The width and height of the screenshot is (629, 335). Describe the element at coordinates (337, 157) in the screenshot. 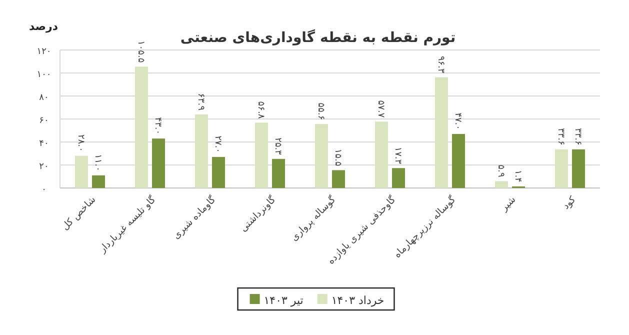

I see `data-label: ۱۵.۵` at that location.